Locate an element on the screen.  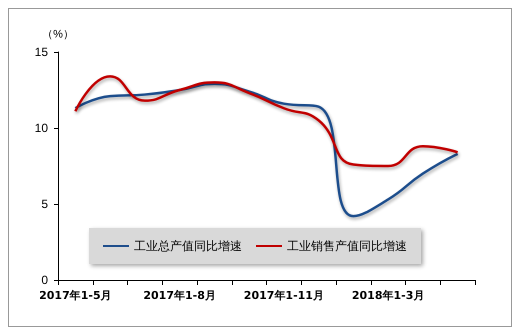
x-tick-label: 2017年1-11月 is located at coordinates (284, 295).